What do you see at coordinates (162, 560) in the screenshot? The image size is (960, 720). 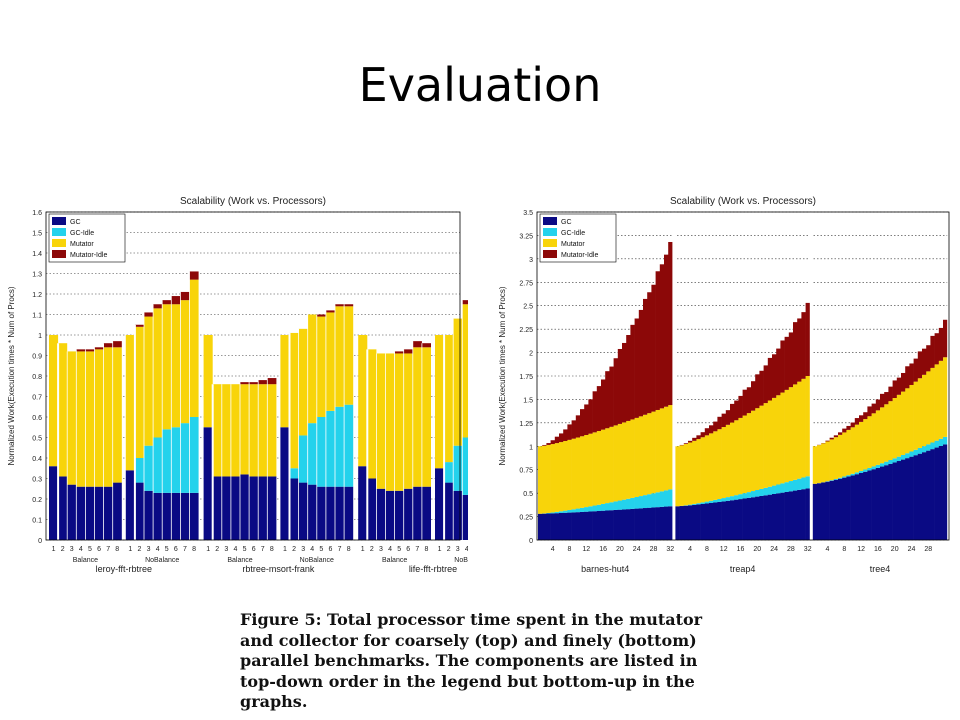 I see `subgroup-label: NoBalance` at bounding box center [162, 560].